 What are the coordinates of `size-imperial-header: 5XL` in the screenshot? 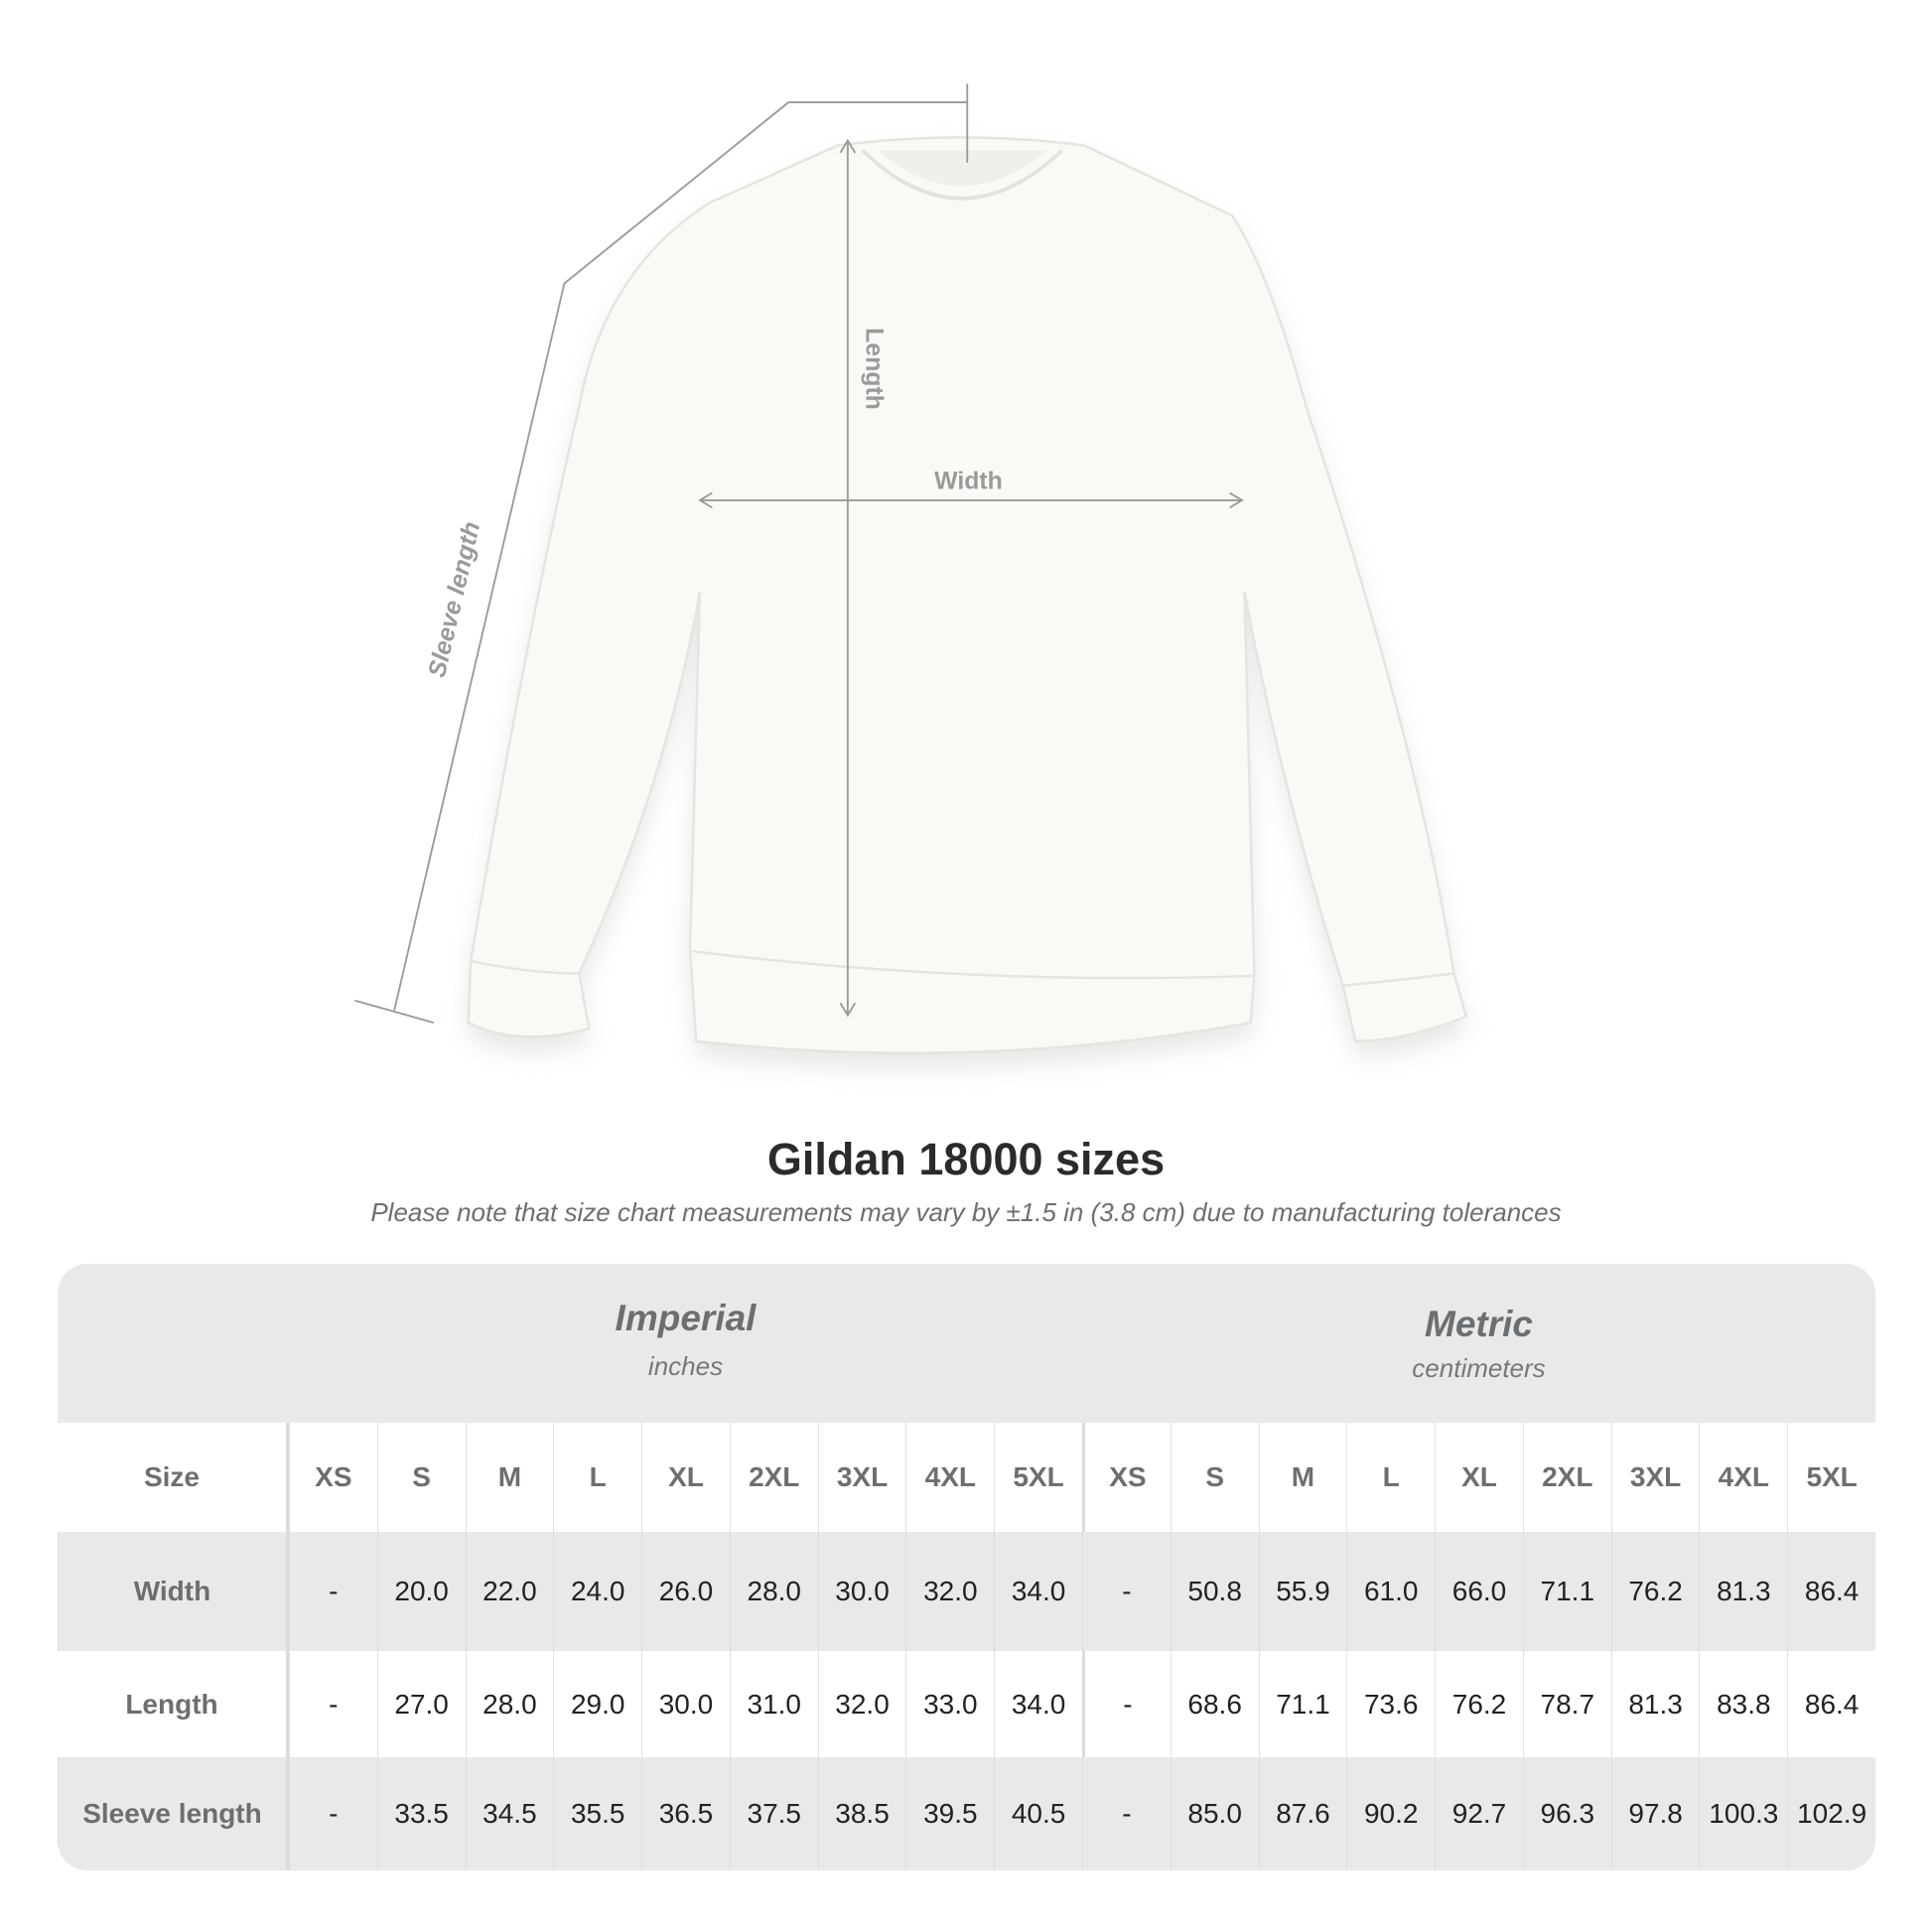 It's located at (1038, 1478).